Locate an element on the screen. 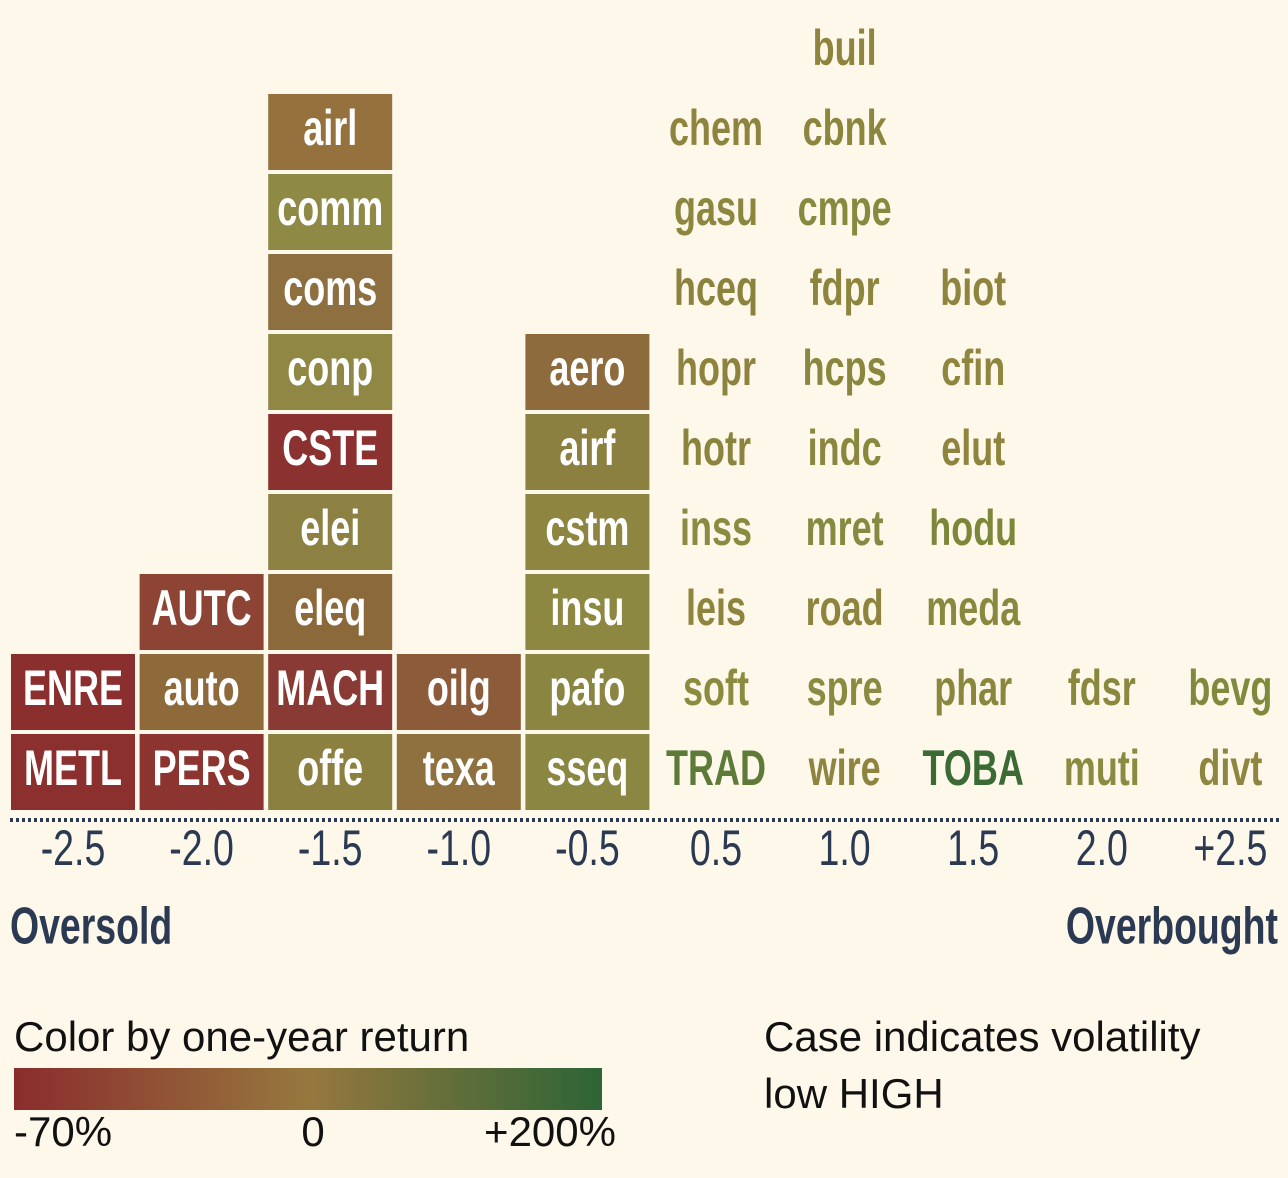  tile-label: eleq is located at coordinates (330, 609).